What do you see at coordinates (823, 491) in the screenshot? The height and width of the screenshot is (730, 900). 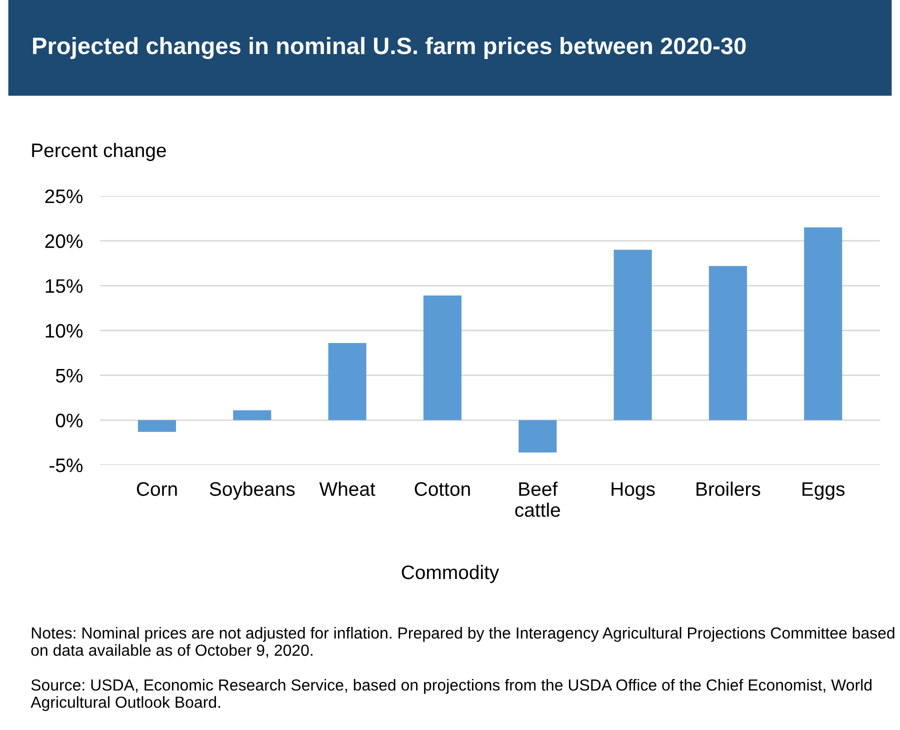 I see `x-tick-label: Eggs` at bounding box center [823, 491].